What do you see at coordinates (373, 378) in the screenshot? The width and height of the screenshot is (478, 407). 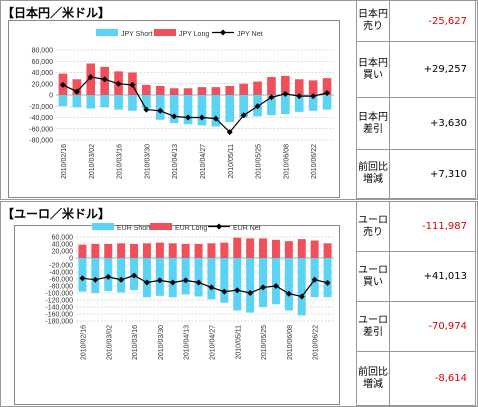 I see `eur-change-label: 前回比 増減` at bounding box center [373, 378].